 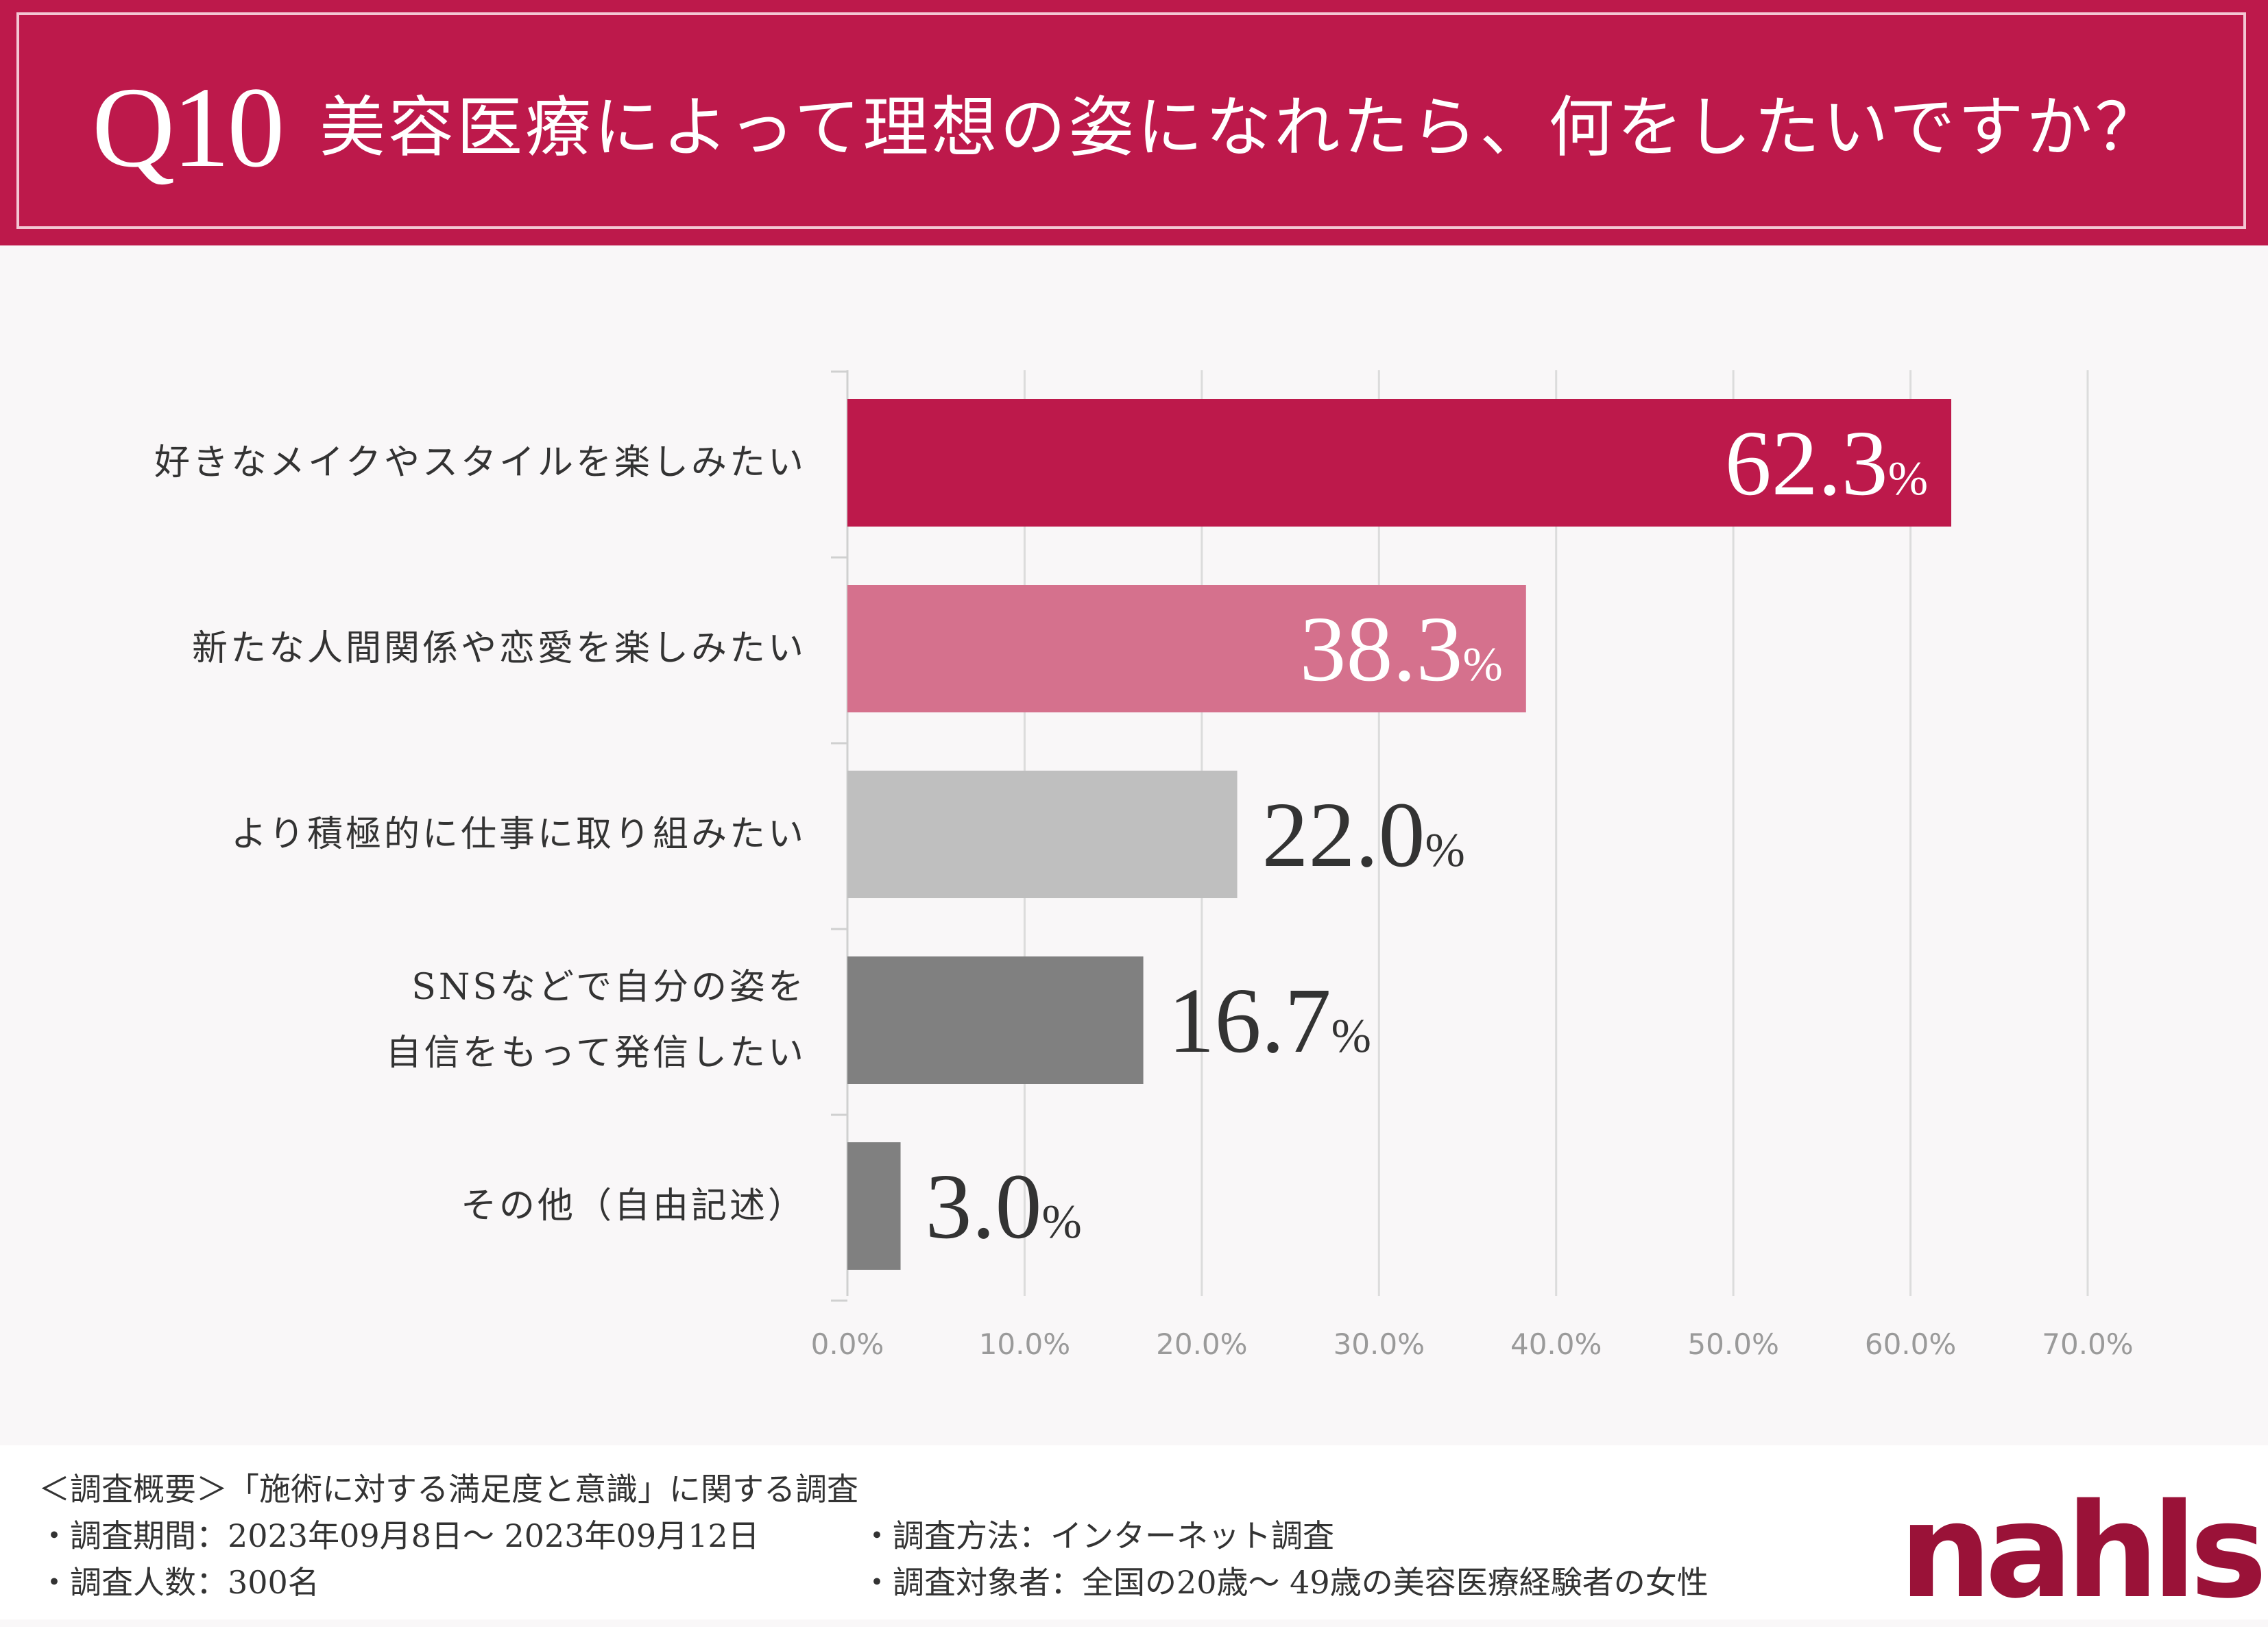 I want to click on survey-target: ・調査対象者：全国の20歳〜 49歳の美容医療経験者の女性, so click(x=1285, y=1582).